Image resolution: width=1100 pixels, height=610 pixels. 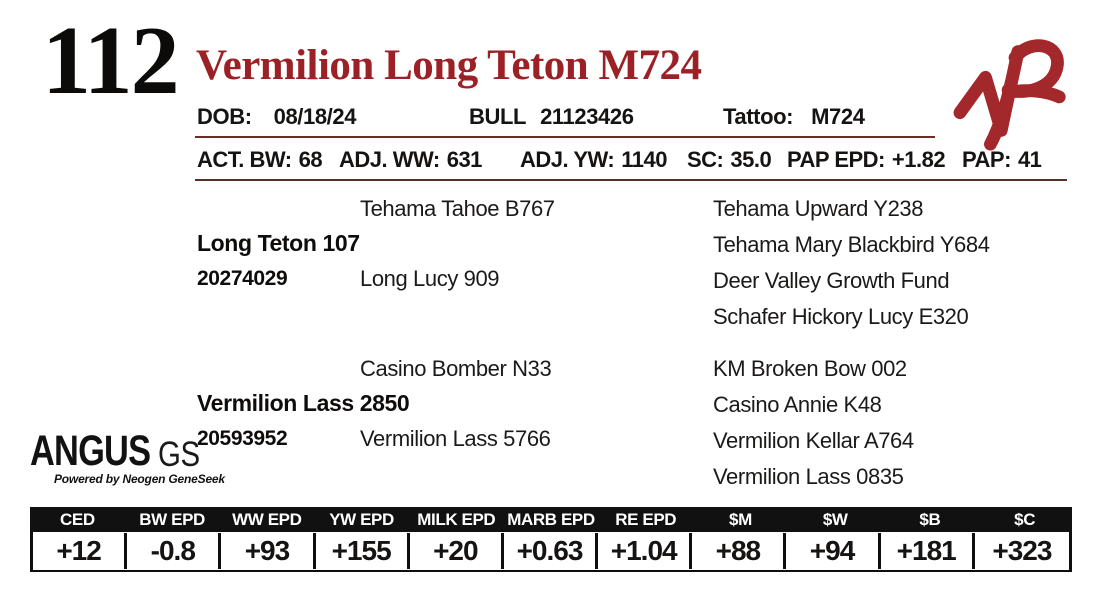 What do you see at coordinates (224, 116) in the screenshot?
I see `dob-label: DOB:` at bounding box center [224, 116].